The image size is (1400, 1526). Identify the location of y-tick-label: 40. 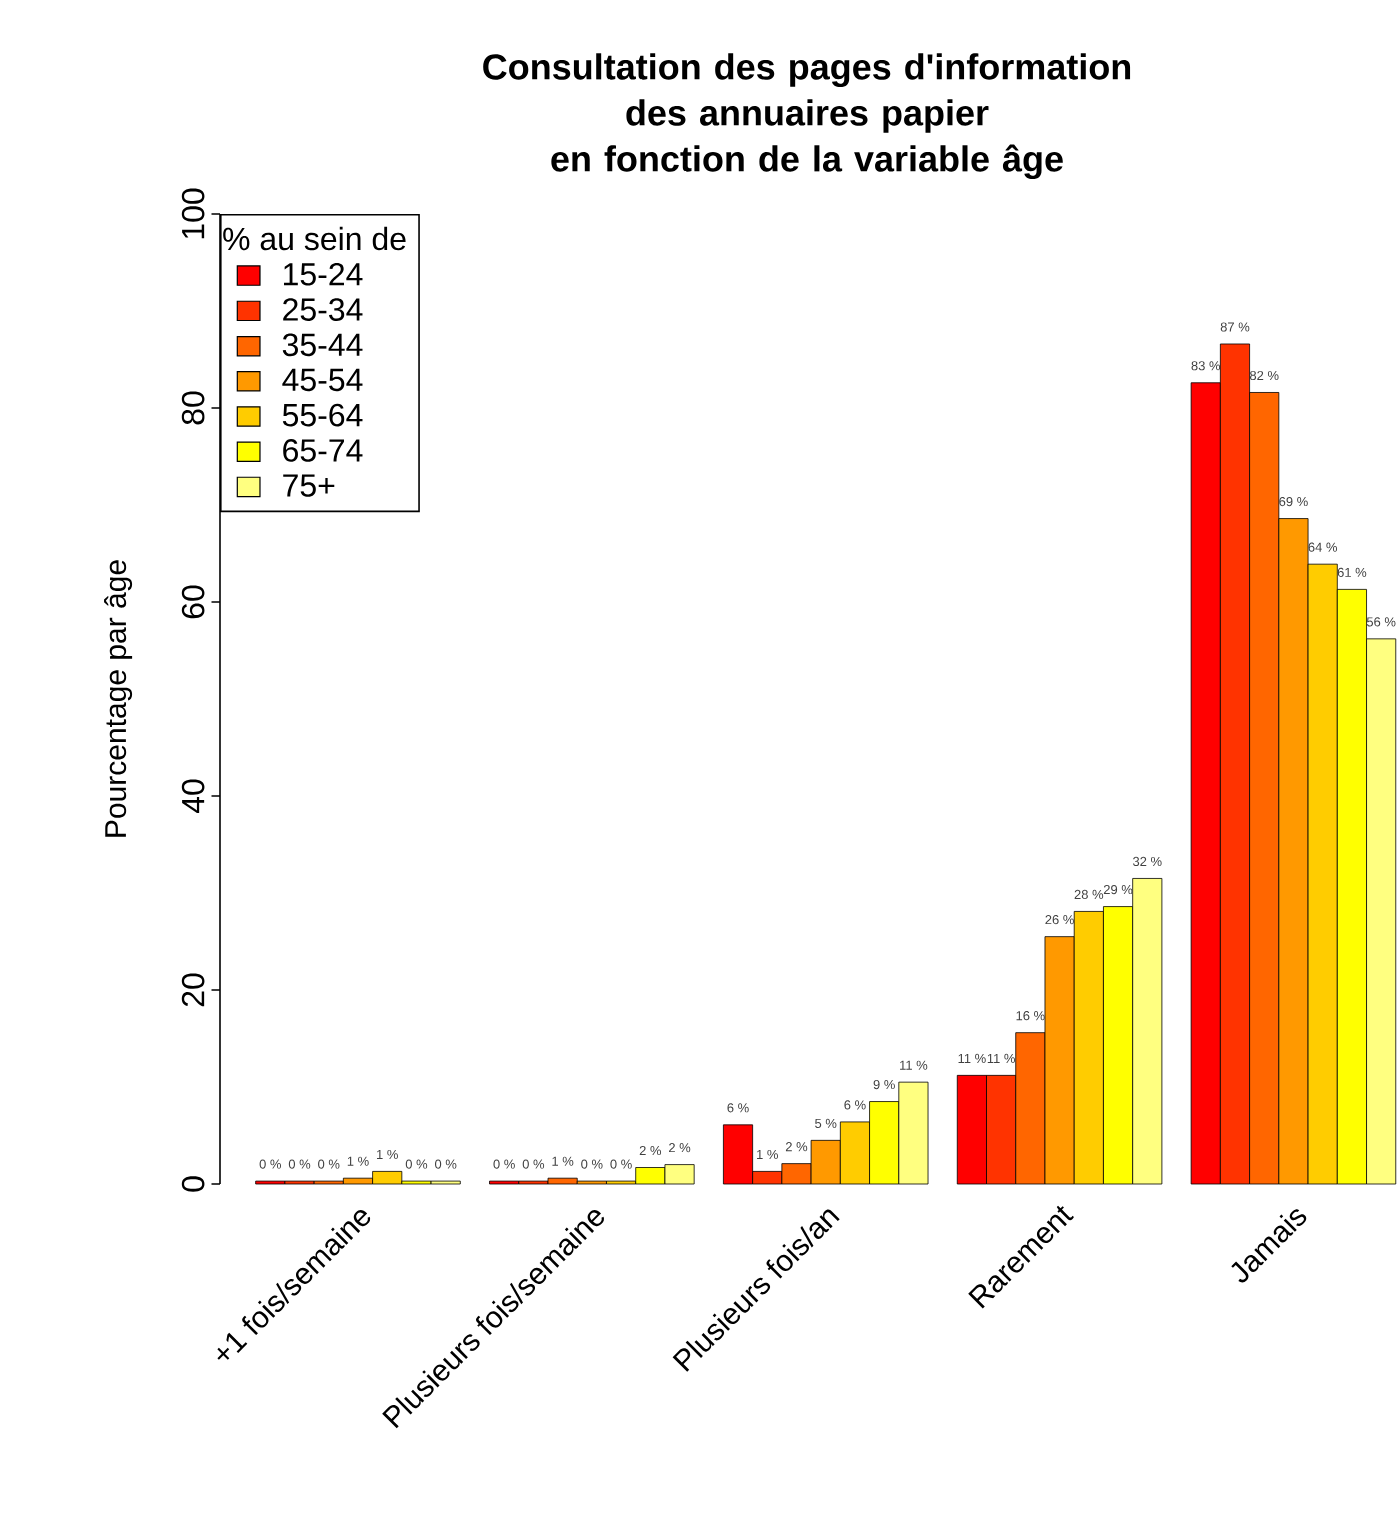
(193, 796).